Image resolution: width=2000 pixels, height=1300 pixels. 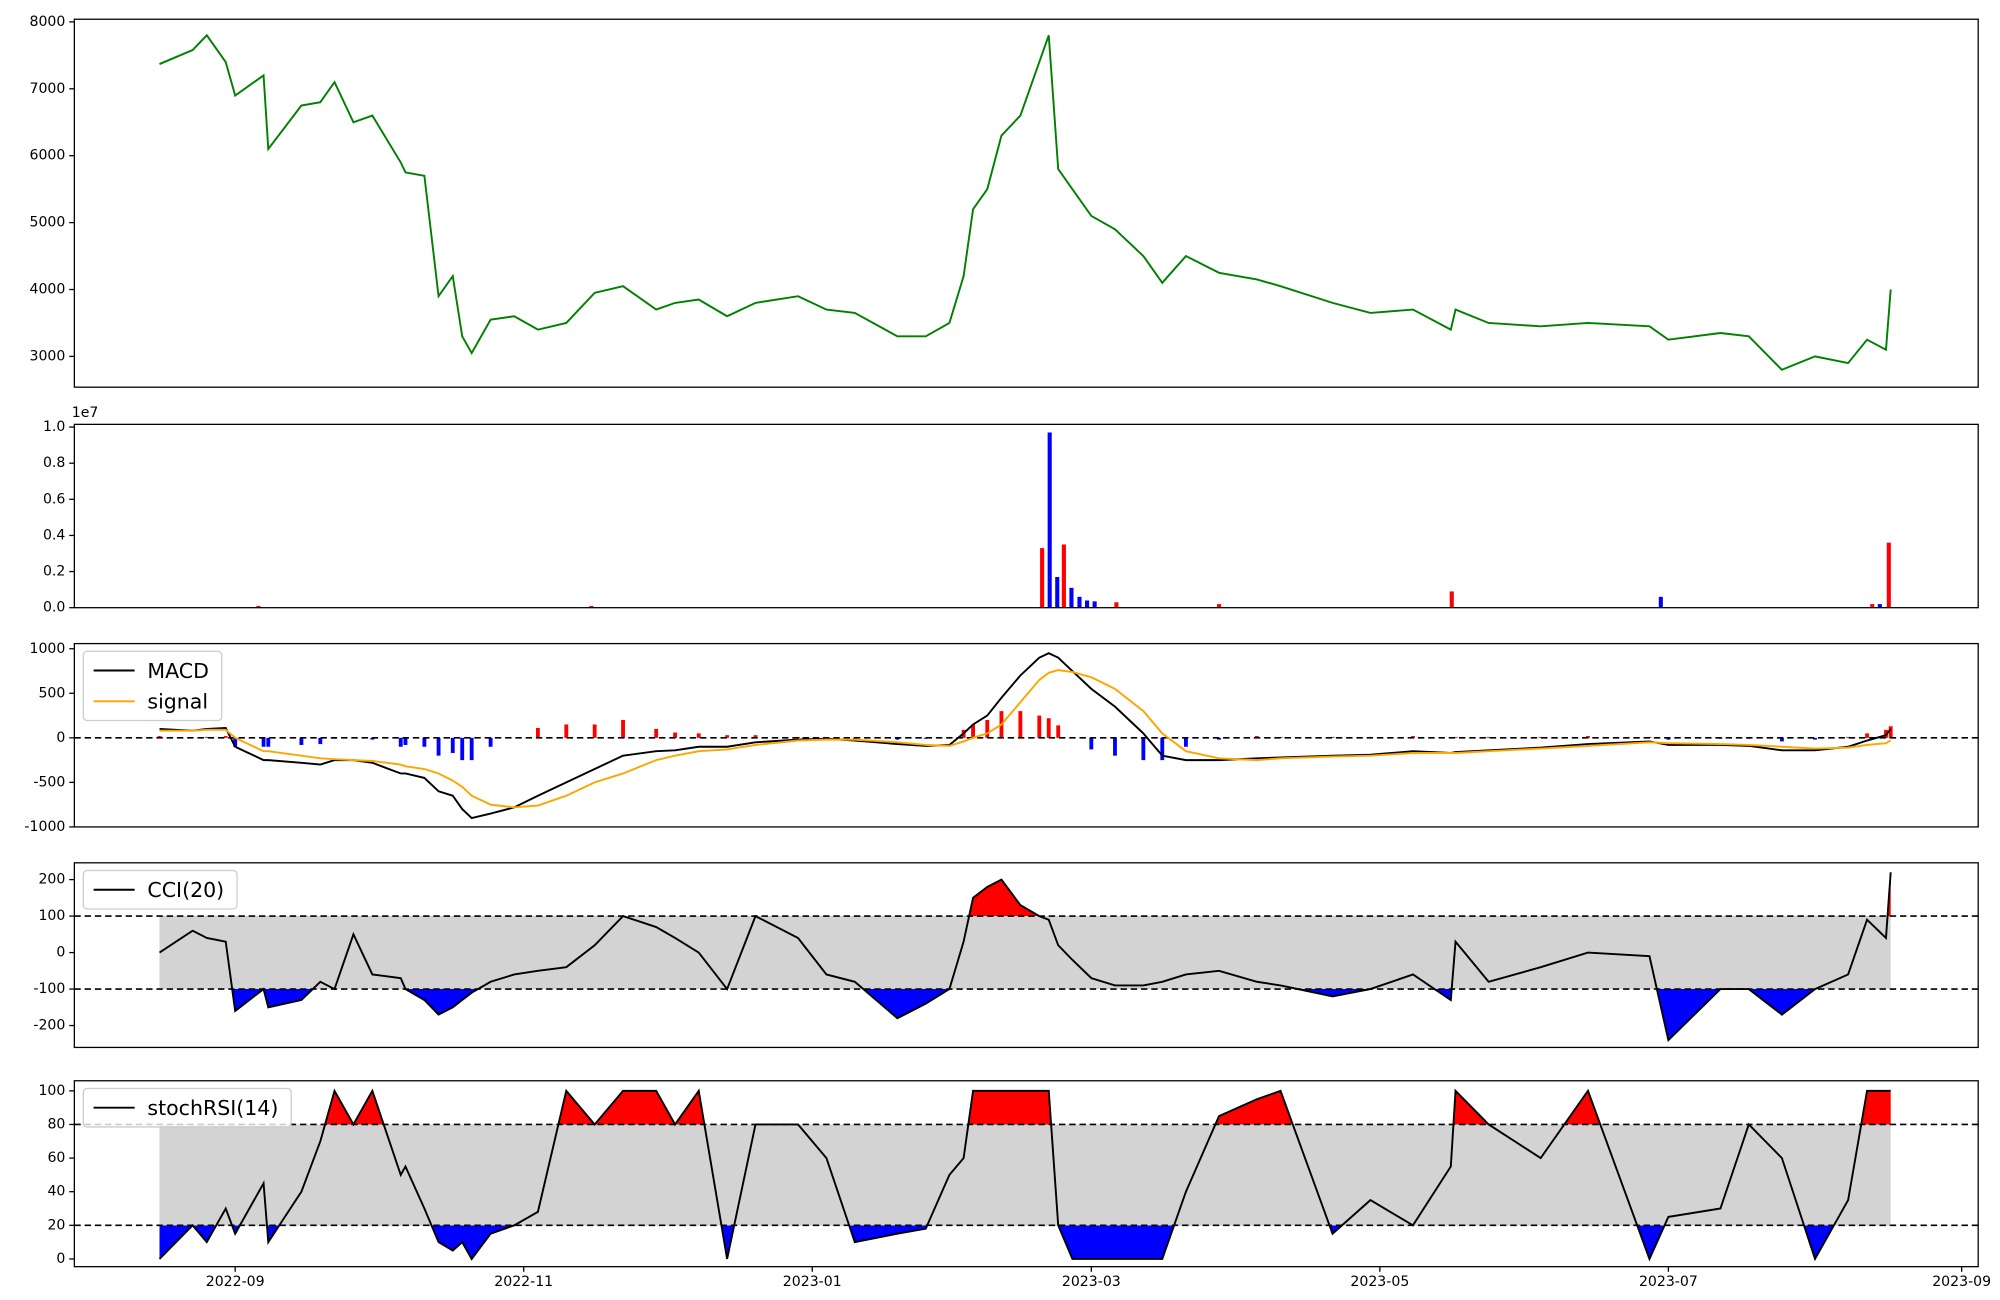 I want to click on y-tick-label: -100, so click(x=49, y=989).